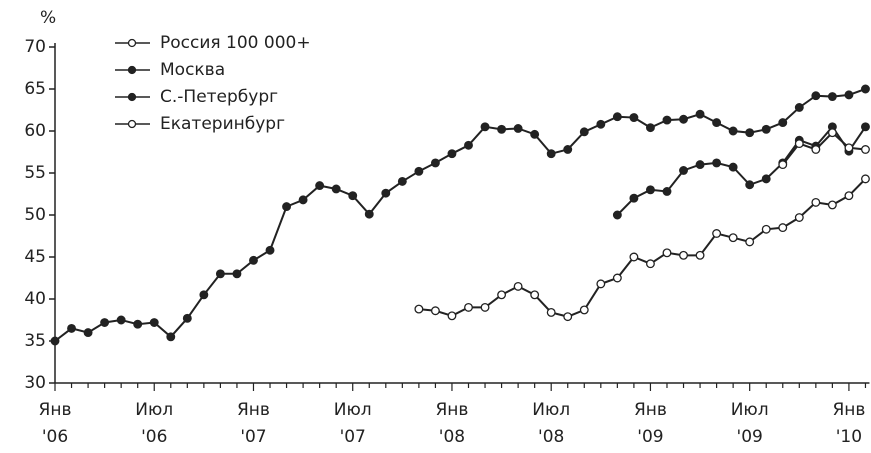 This screenshot has width=871, height=453. Describe the element at coordinates (353, 423) in the screenshot. I see `x-tick-label: Июл '07` at that location.